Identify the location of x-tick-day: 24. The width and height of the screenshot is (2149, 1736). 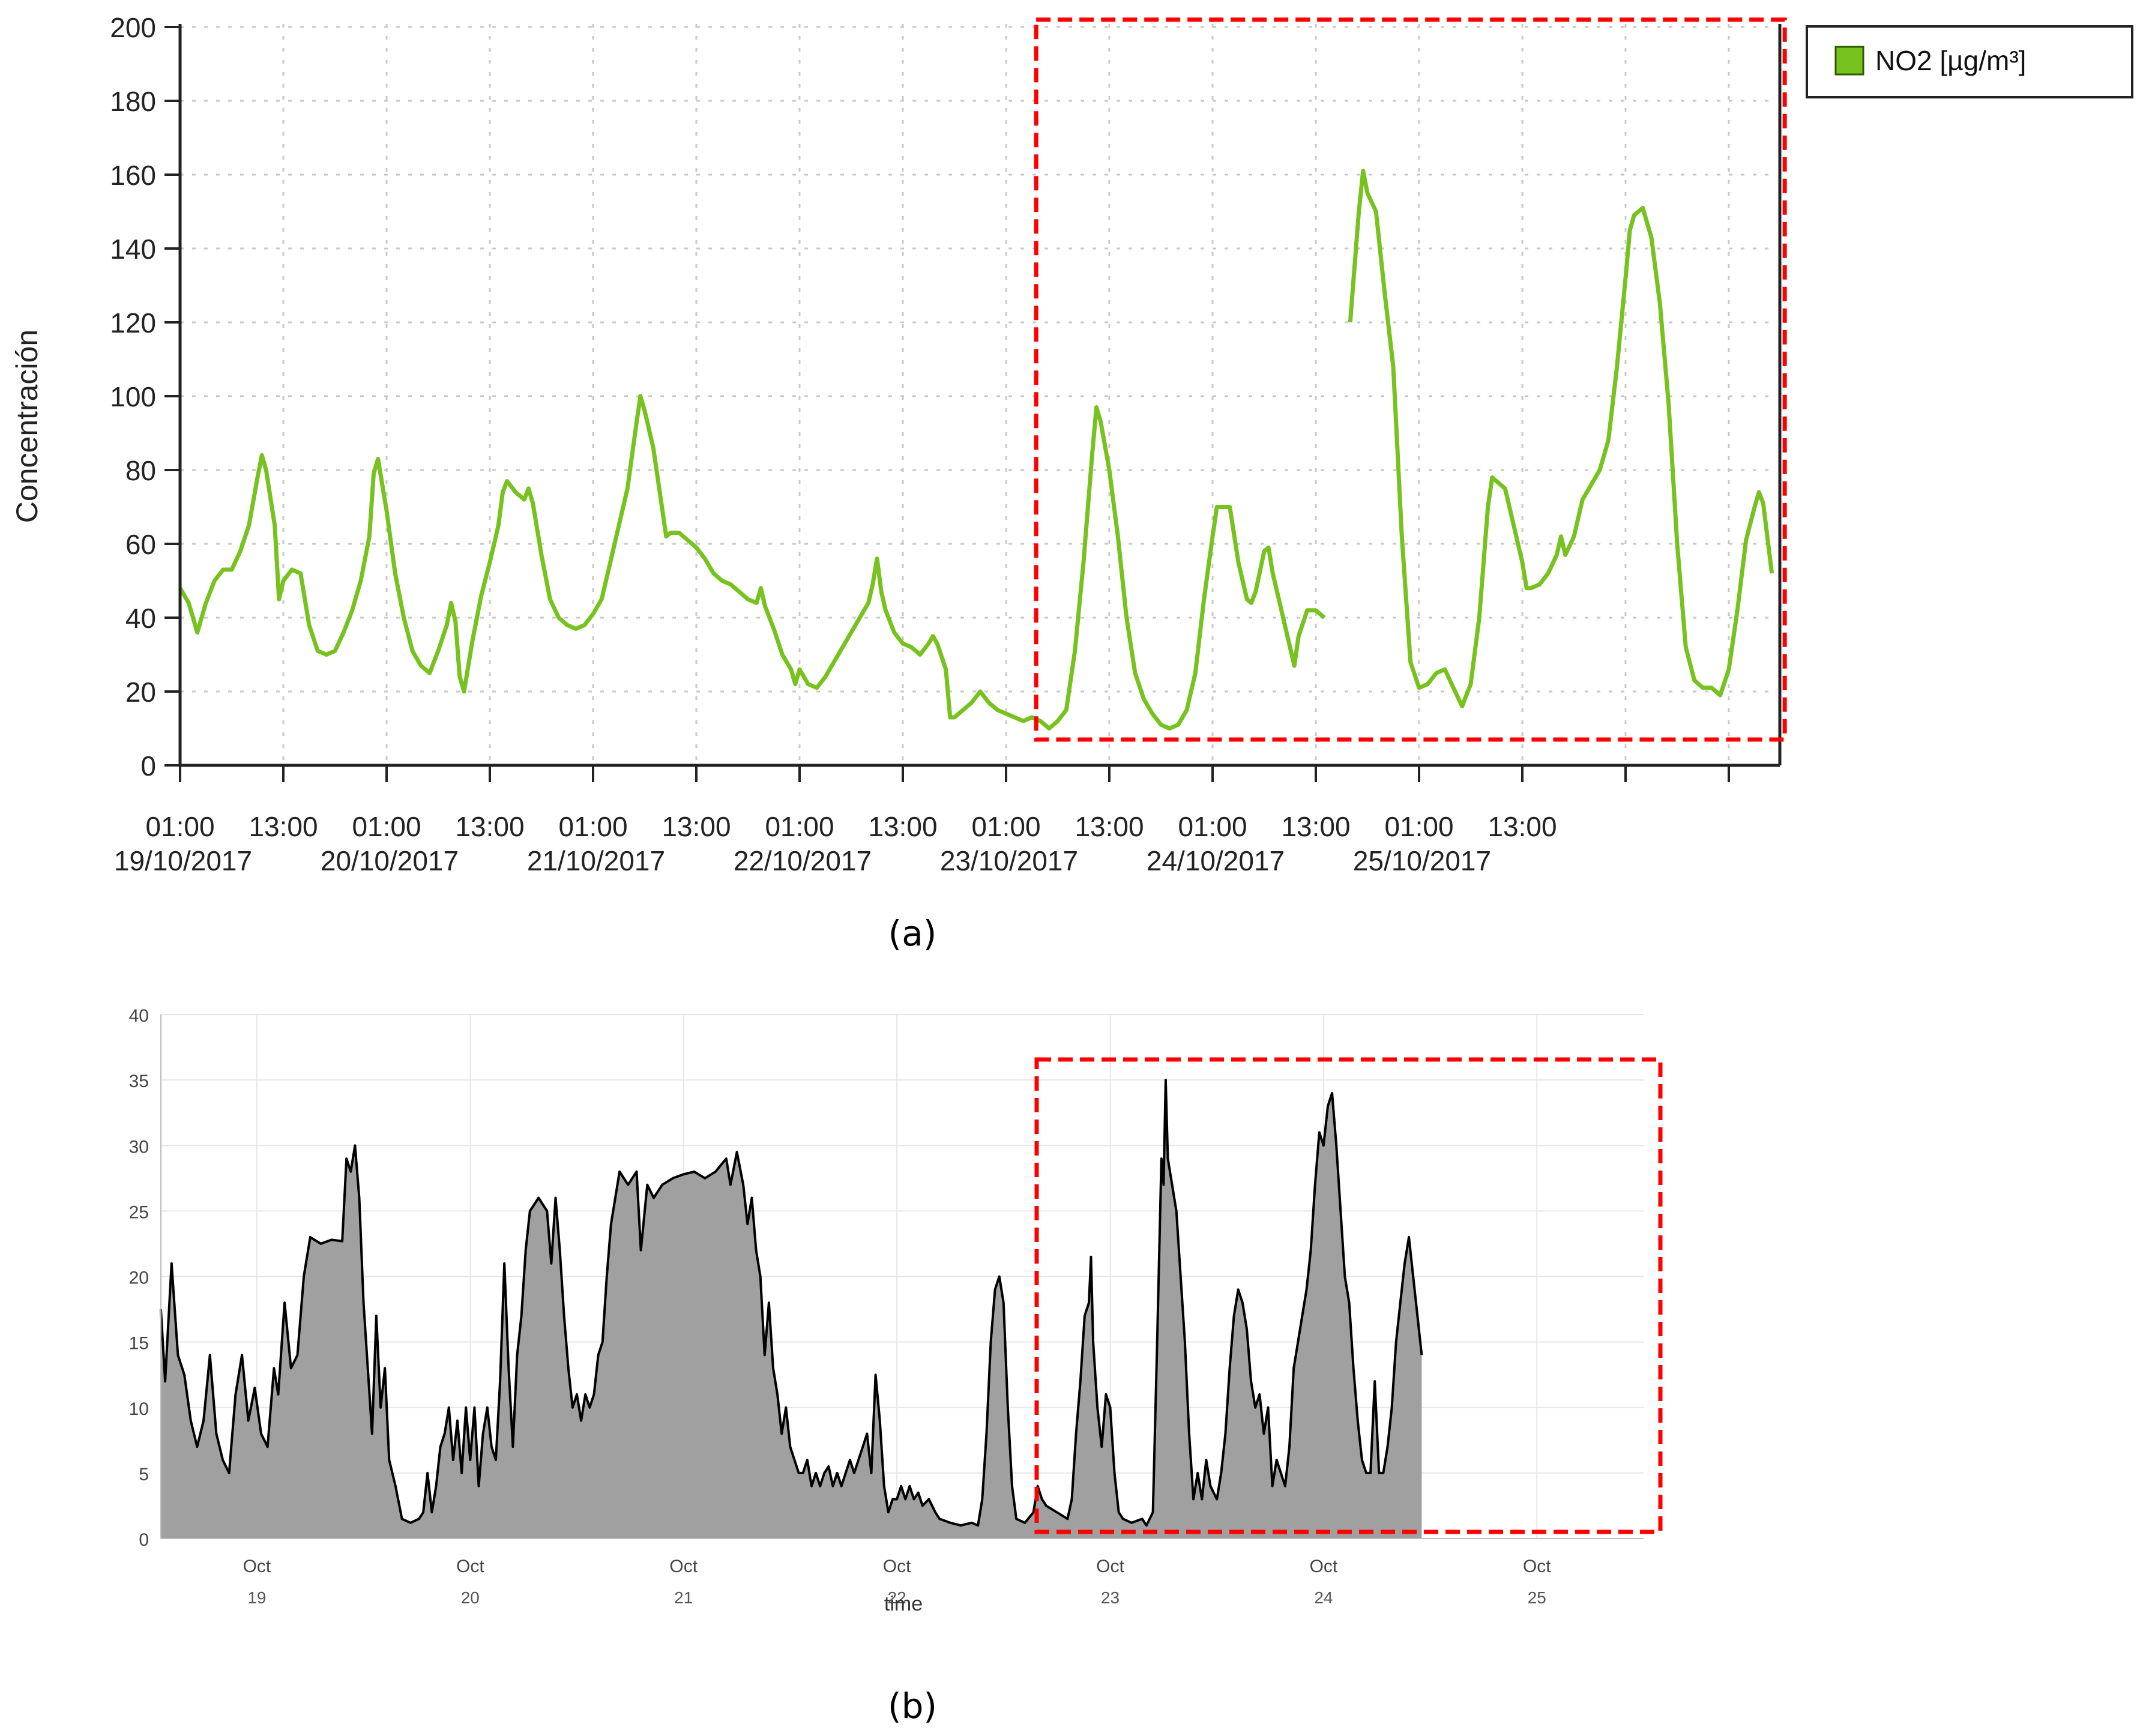
(1323, 1597).